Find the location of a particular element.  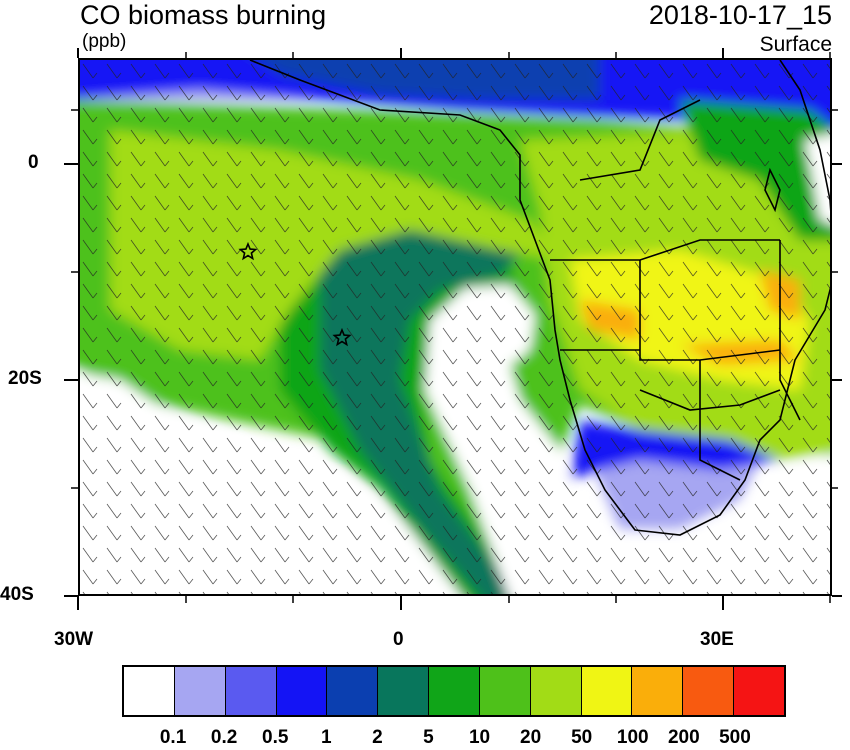

site-markers is located at coordinates (295, 294).